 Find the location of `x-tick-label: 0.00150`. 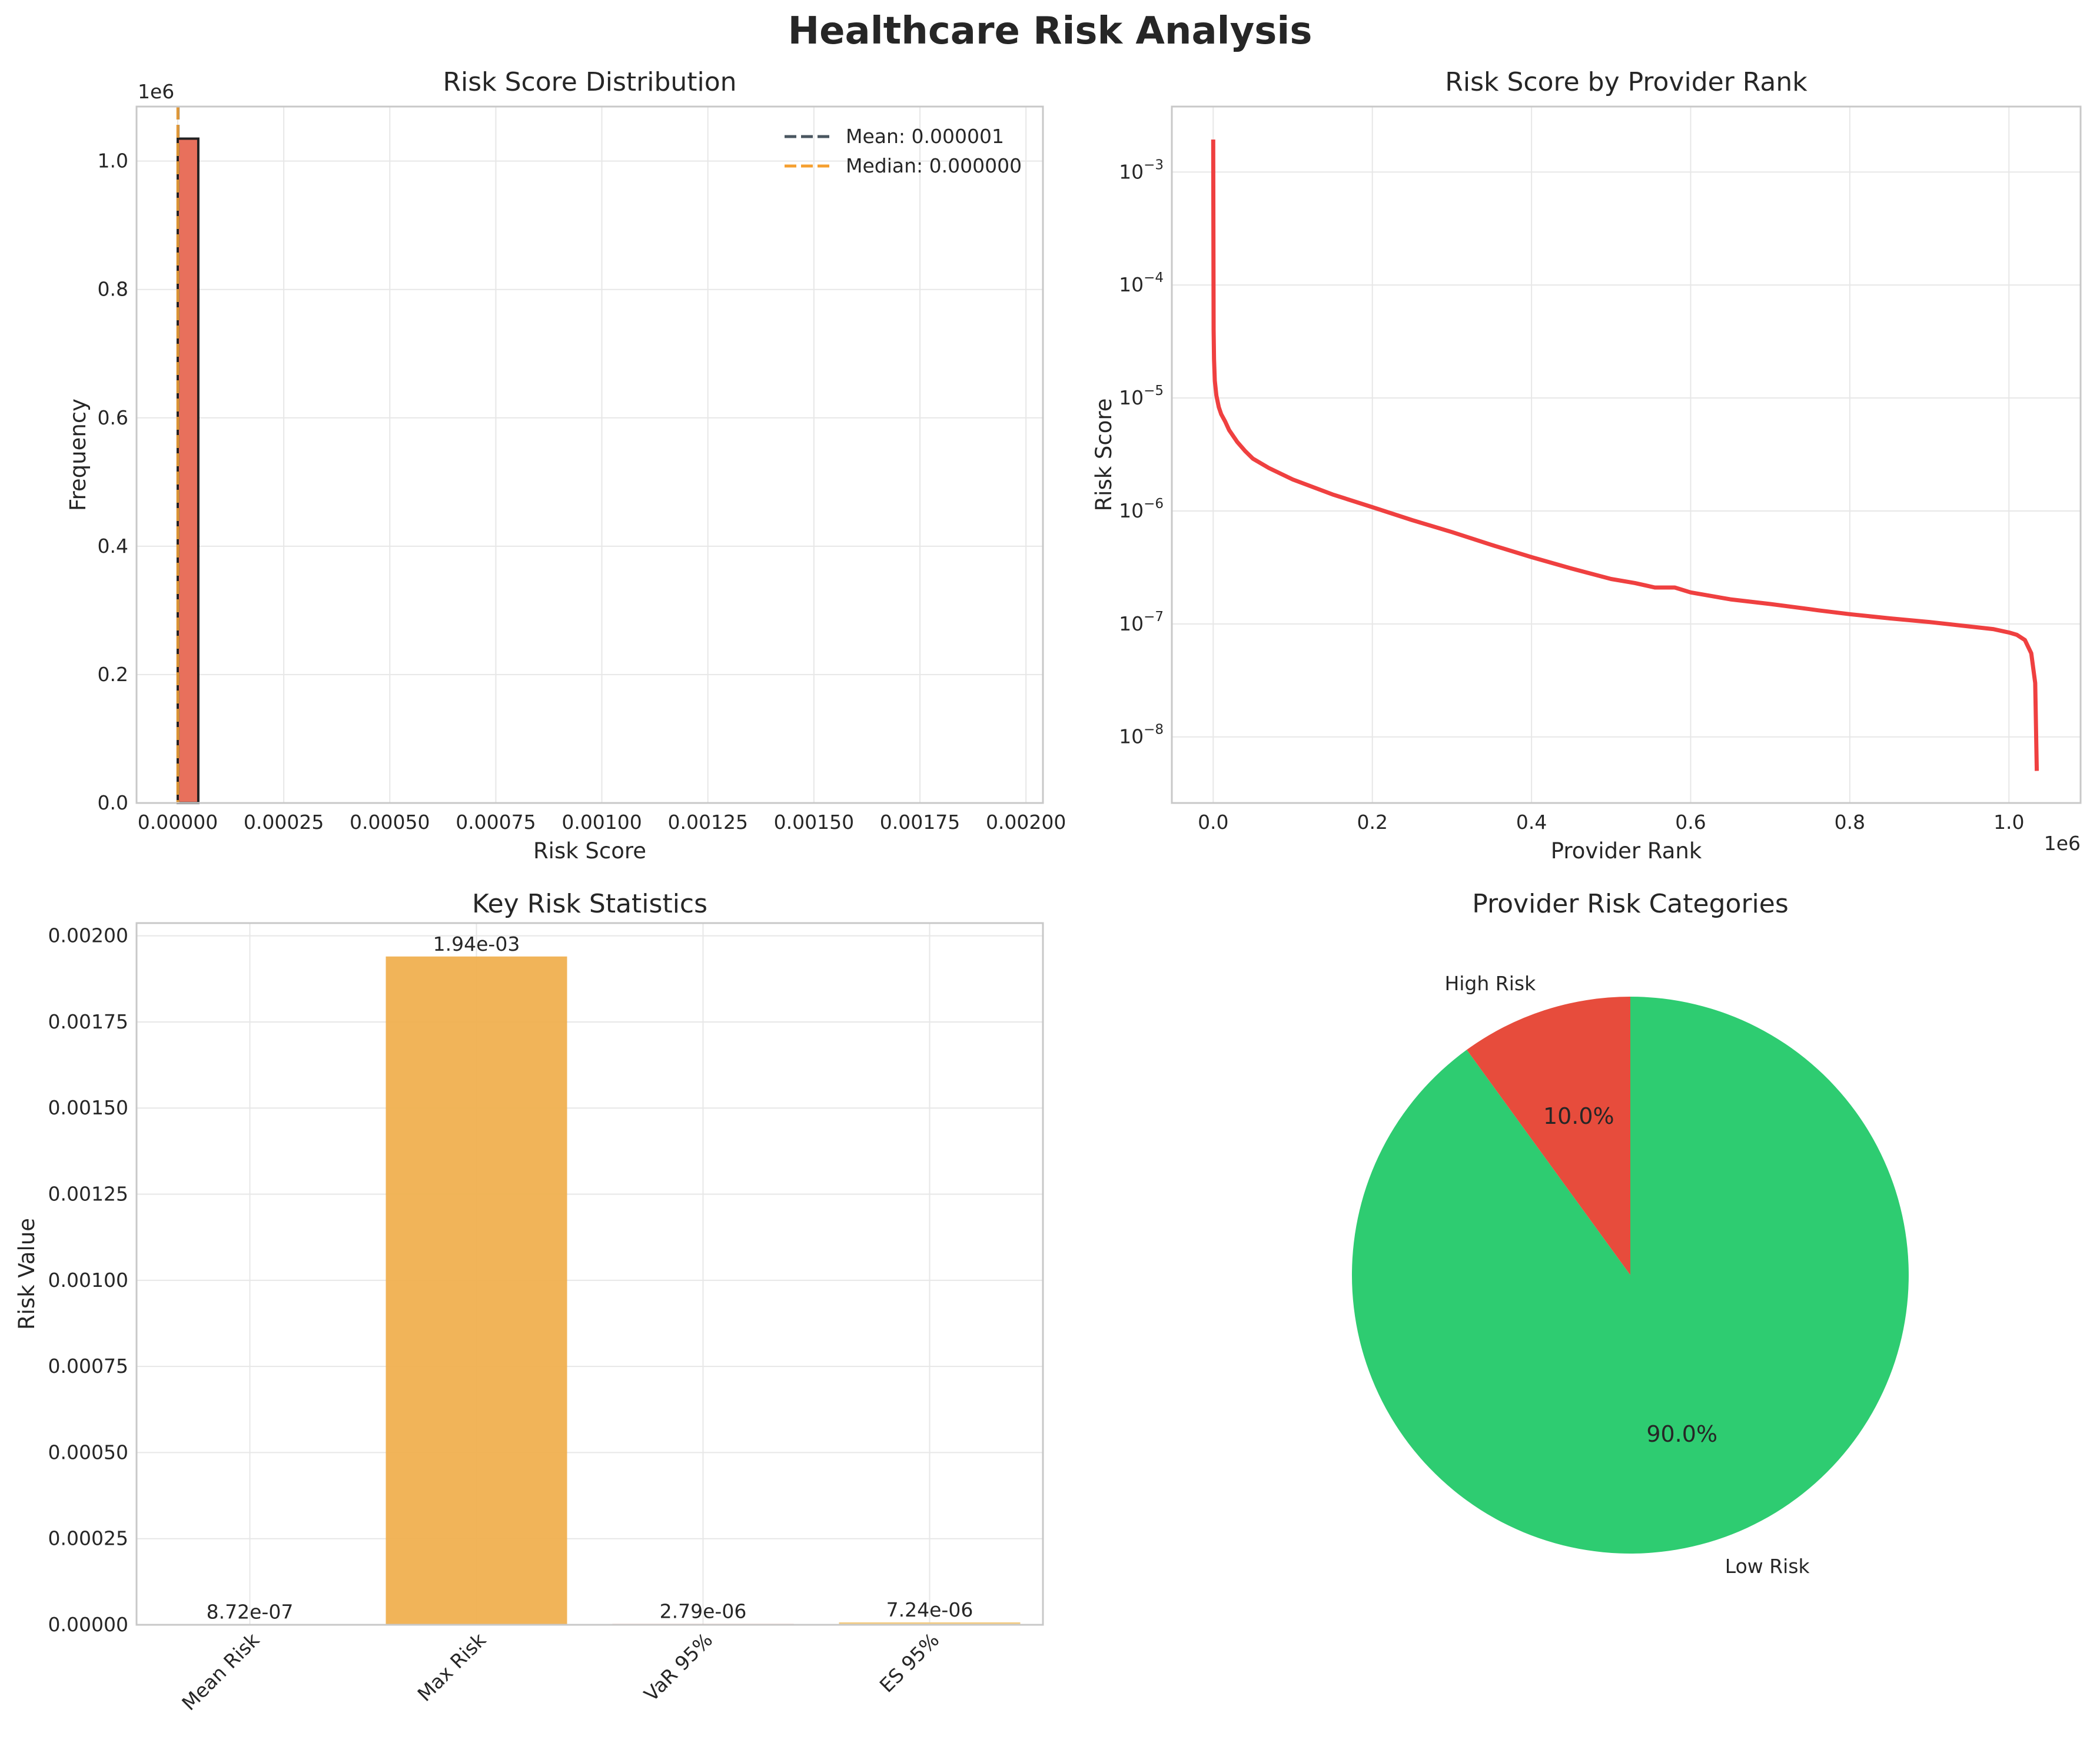

x-tick-label: 0.00150 is located at coordinates (814, 823).